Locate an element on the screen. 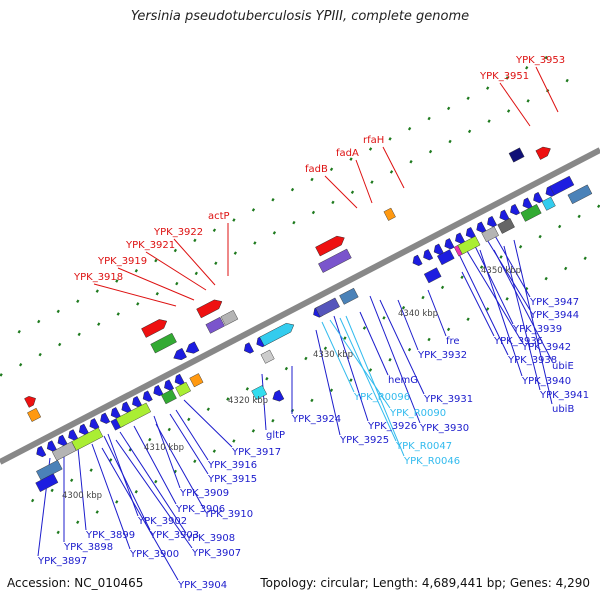 This screenshot has width=600, height=600. gene-label-blue: YPK_3940 is located at coordinates (546, 381).